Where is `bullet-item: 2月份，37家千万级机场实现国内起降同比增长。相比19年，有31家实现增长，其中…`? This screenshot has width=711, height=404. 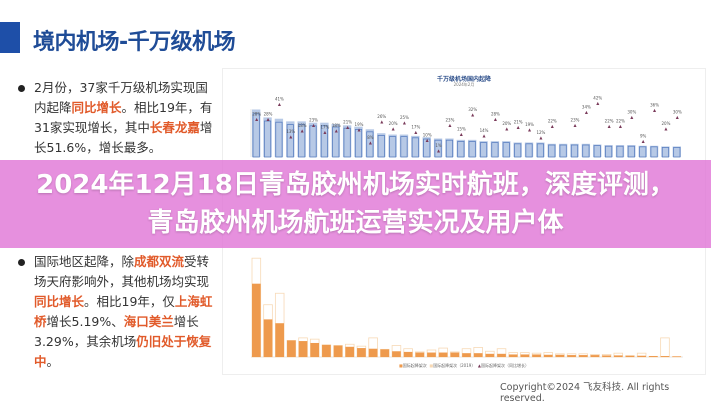 bullet-item: 2月份，37家千万级机场实现国内起降同比增长。相比19年，有31家实现增长，其中… is located at coordinates (114, 118).